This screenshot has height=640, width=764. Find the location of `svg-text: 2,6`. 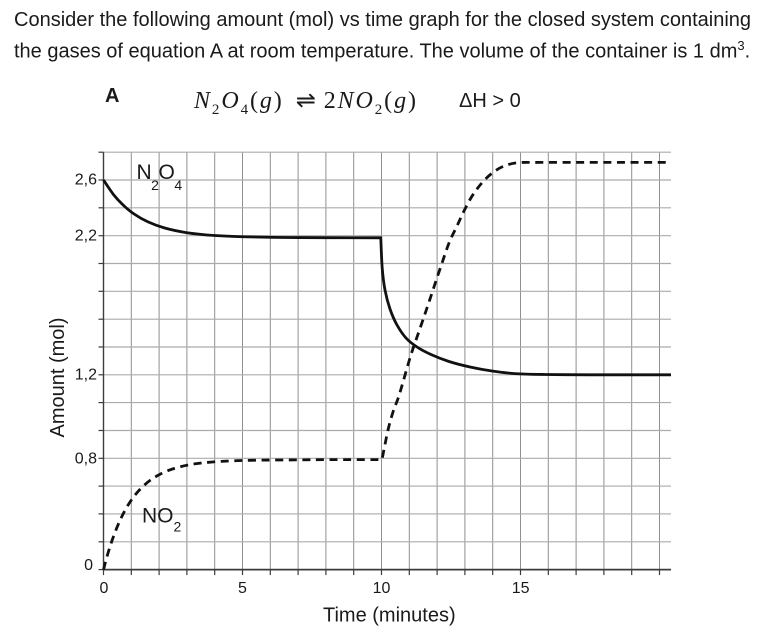

svg-text: 2,6 is located at coordinates (86, 180).